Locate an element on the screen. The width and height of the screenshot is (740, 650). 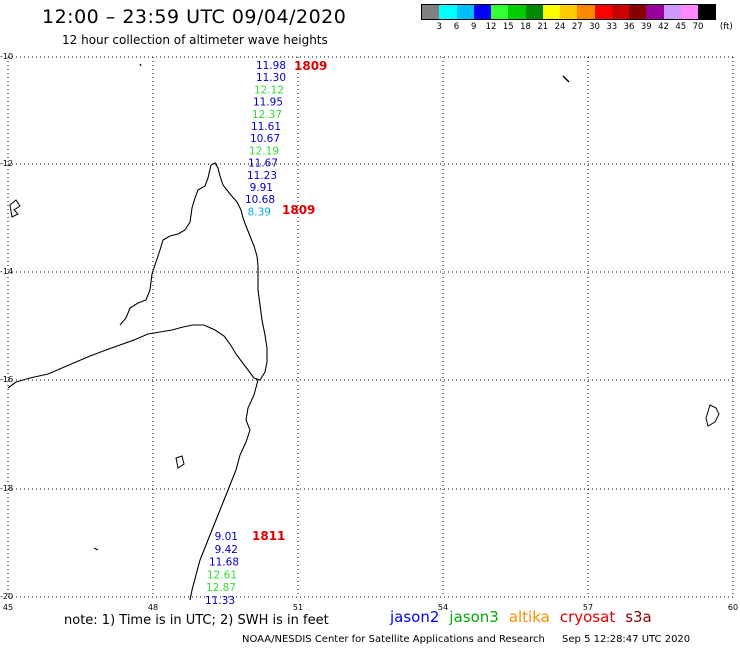
legend-label: 39 is located at coordinates (646, 27).